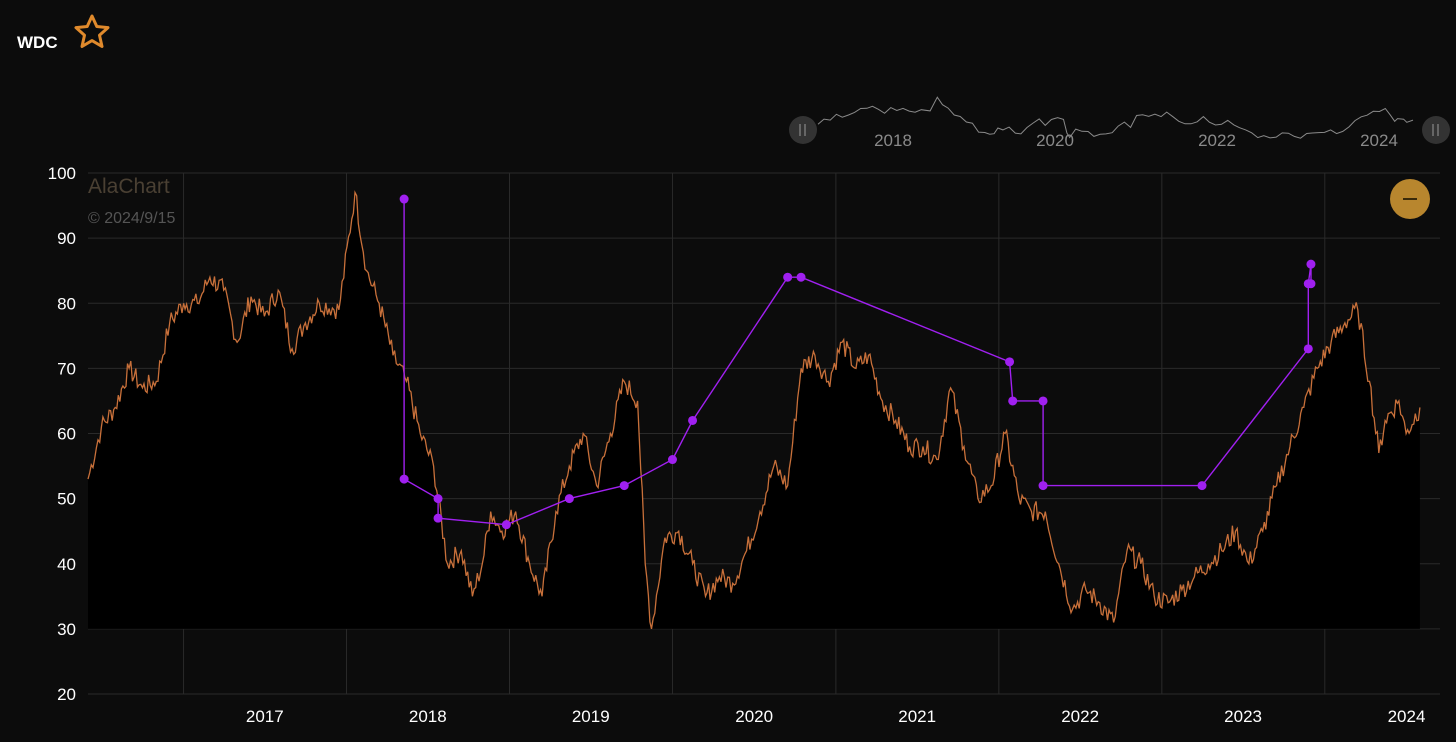 The height and width of the screenshot is (742, 1456). I want to click on navigator-line, so click(1115, 117).